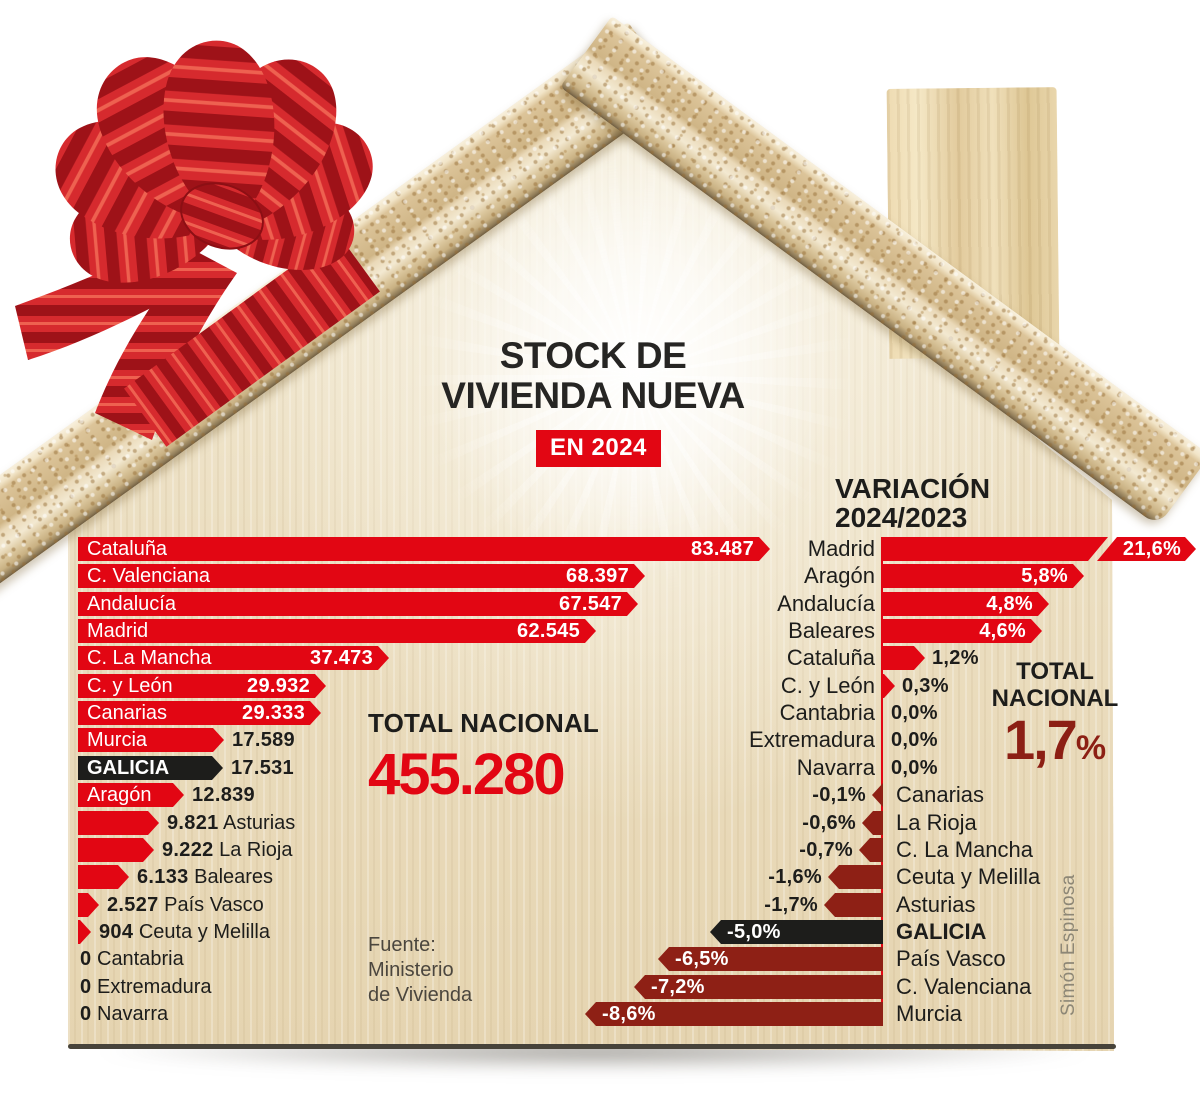  I want to click on total-nacional-variacion-value: 1,7%, so click(1055, 739).